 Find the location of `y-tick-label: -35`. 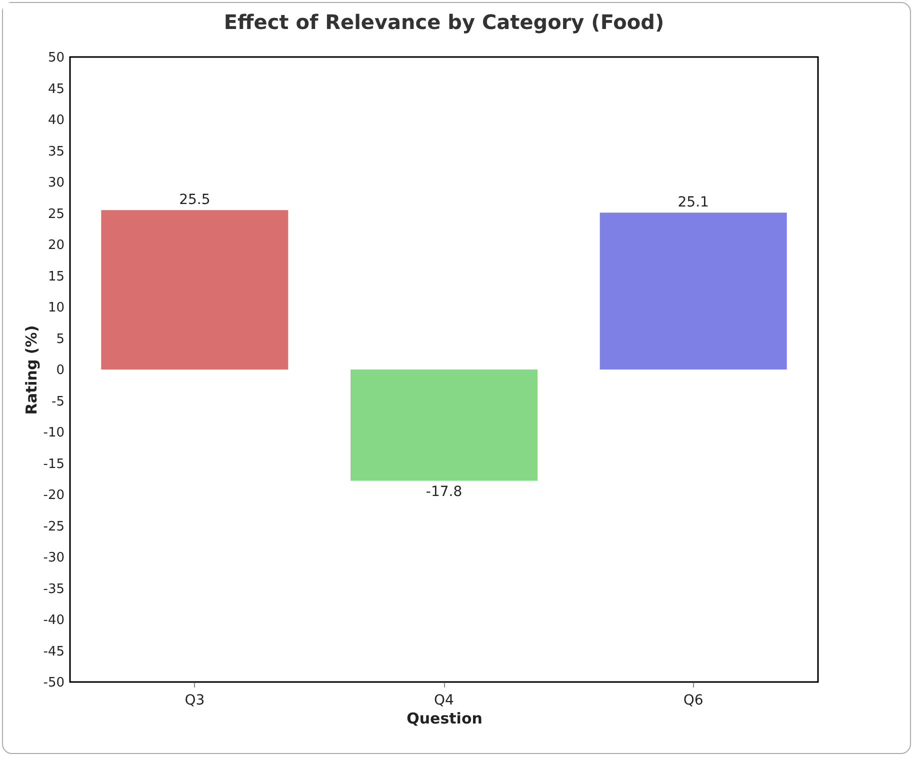

y-tick-label: -35 is located at coordinates (53, 589).